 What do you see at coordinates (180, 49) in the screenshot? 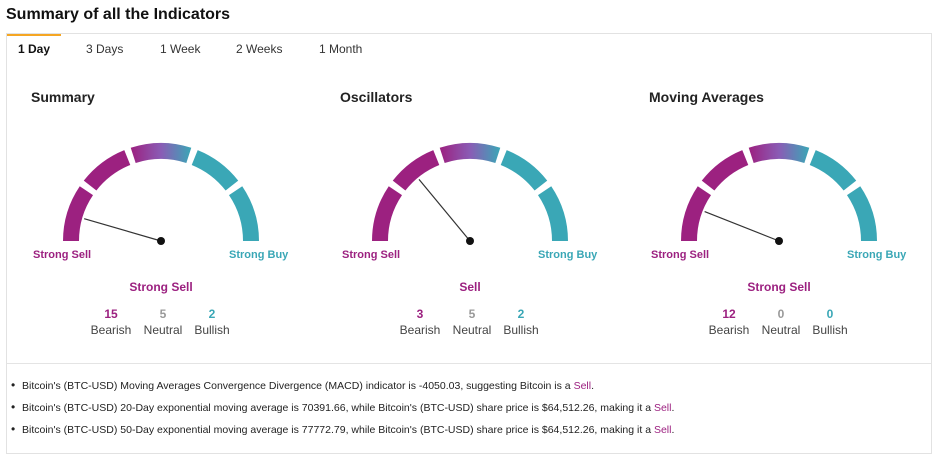
I see `tab-1-week: 1 Week` at bounding box center [180, 49].